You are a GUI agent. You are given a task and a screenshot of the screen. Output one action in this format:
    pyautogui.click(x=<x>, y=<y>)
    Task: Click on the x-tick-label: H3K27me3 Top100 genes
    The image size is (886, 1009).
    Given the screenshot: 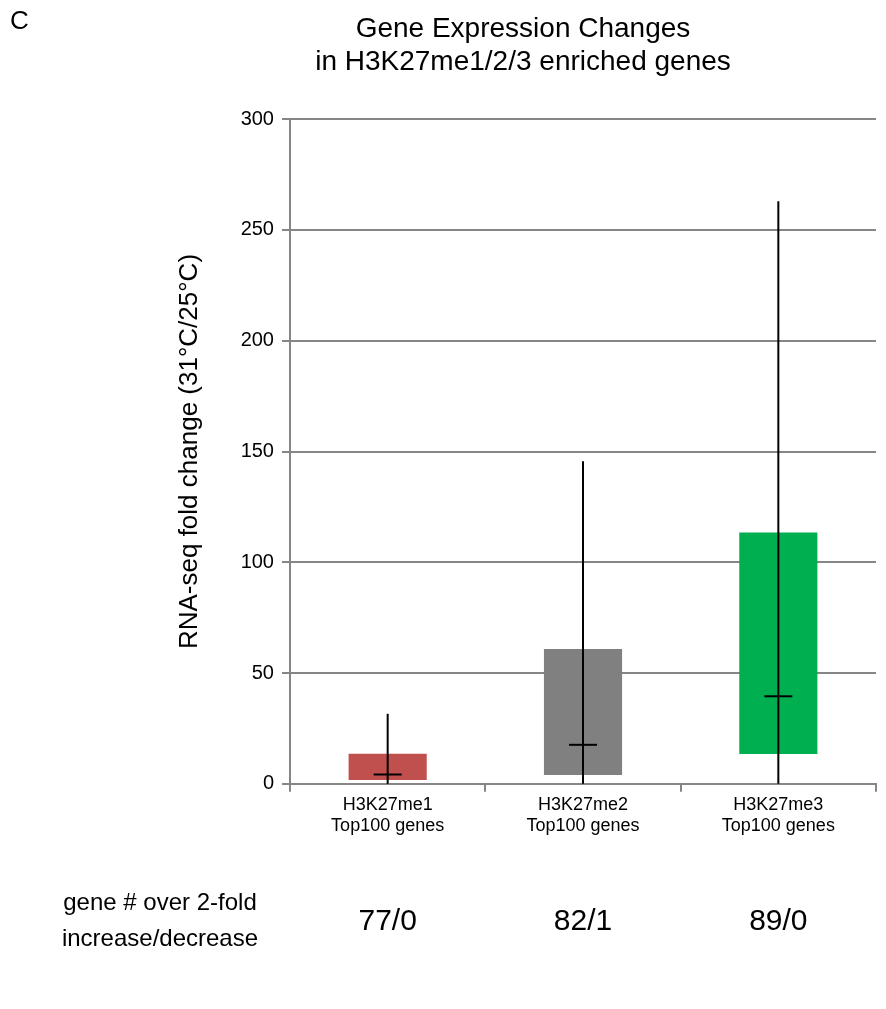 What is the action you would take?
    pyautogui.click(x=778, y=814)
    